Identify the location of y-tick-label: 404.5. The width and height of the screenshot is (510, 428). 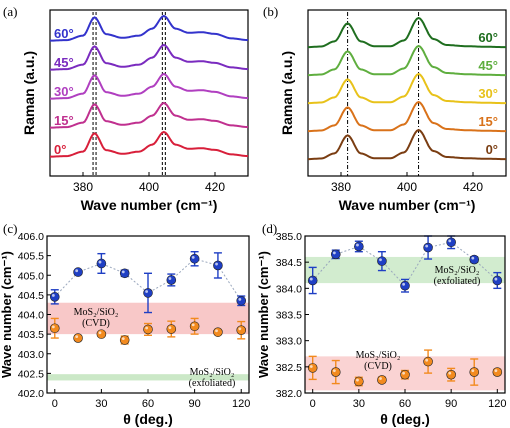
(31, 296).